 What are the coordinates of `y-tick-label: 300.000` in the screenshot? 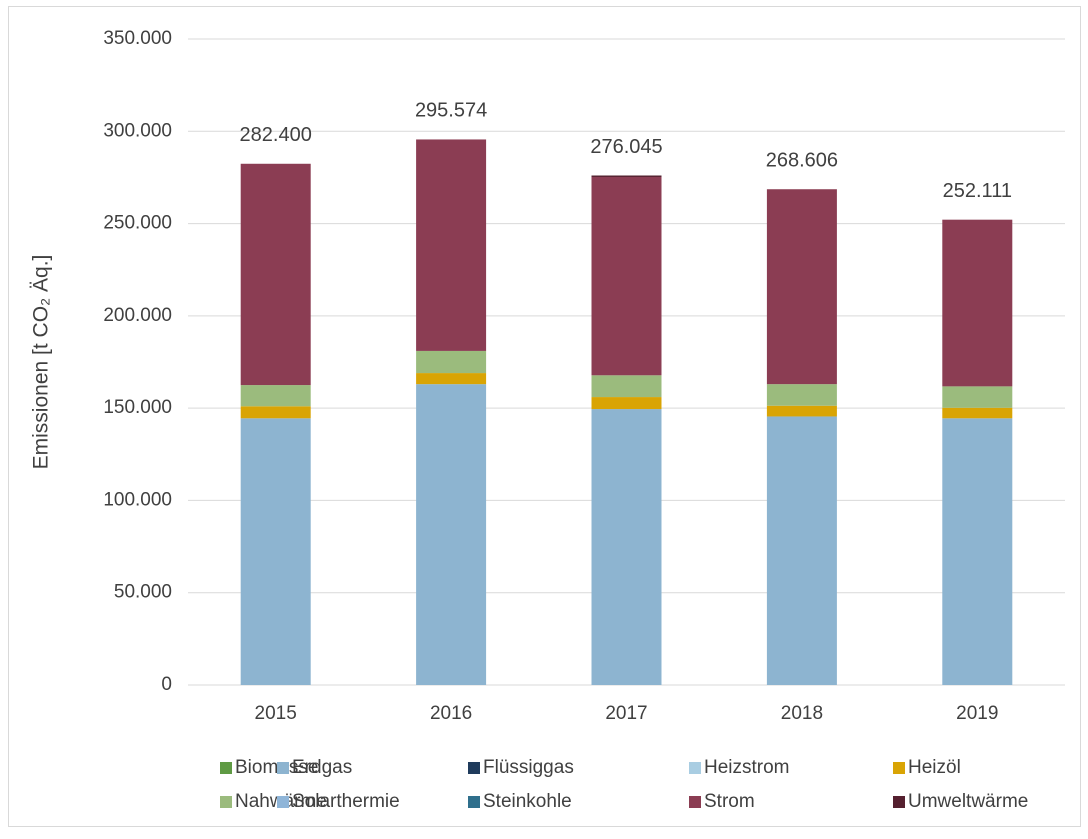 It's located at (137, 130).